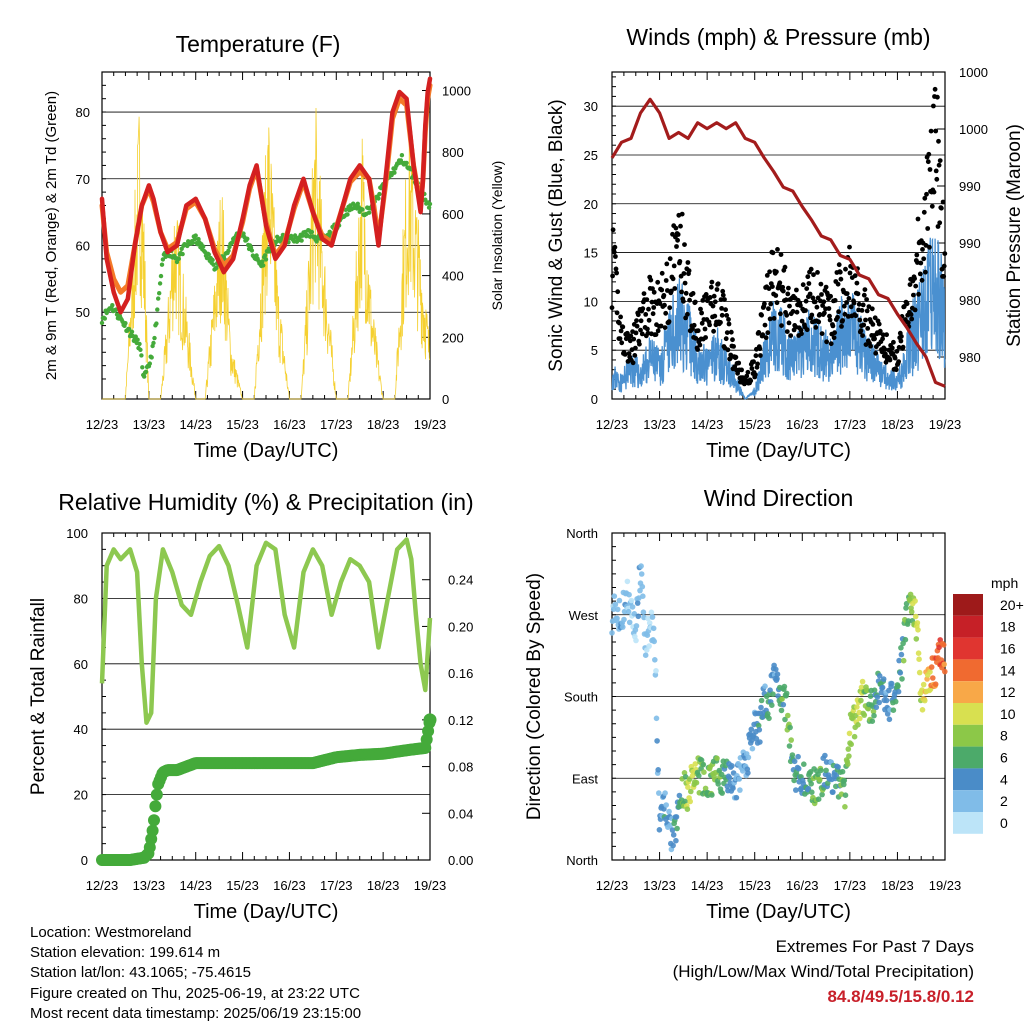 This screenshot has height=1024, width=1024. What do you see at coordinates (460, 860) in the screenshot?
I see `y2-tick-label: 0.00` at bounding box center [460, 860].